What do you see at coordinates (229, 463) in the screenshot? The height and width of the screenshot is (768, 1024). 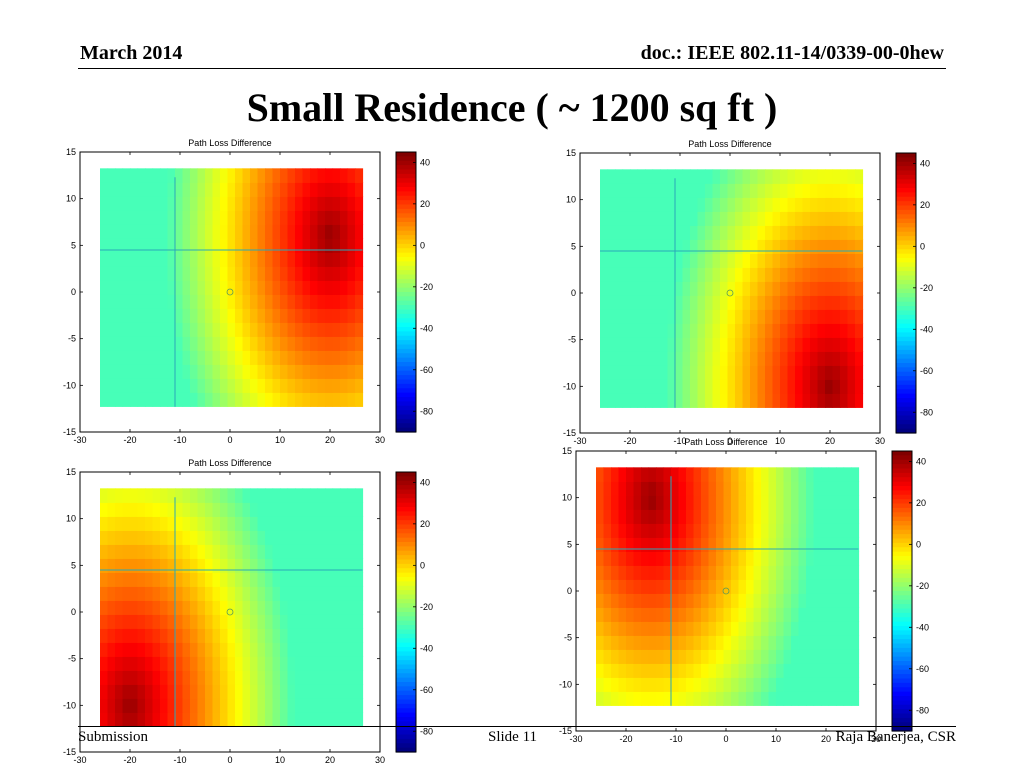 I see `plot-title: Path Loss Difference` at bounding box center [229, 463].